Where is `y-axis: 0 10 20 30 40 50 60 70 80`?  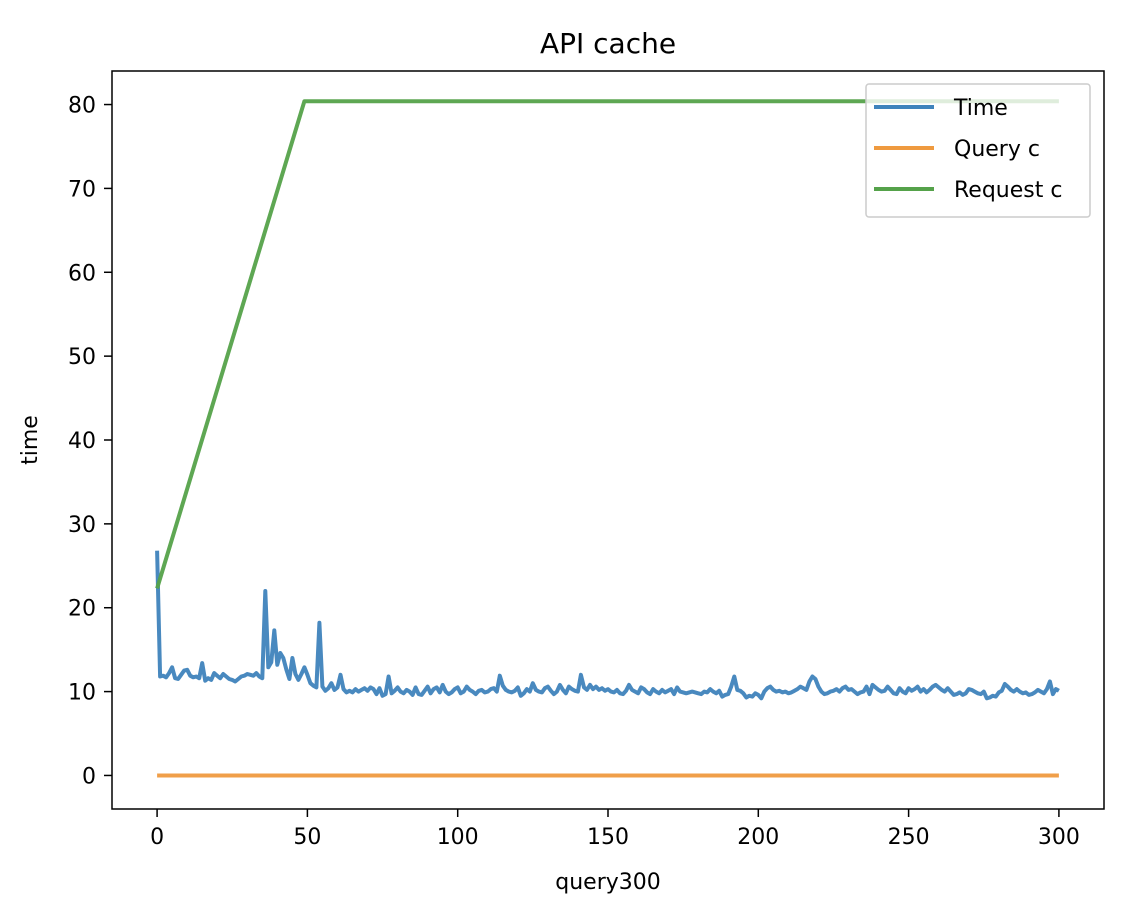
y-axis: 0 10 20 30 40 50 60 70 80 is located at coordinates (90, 441).